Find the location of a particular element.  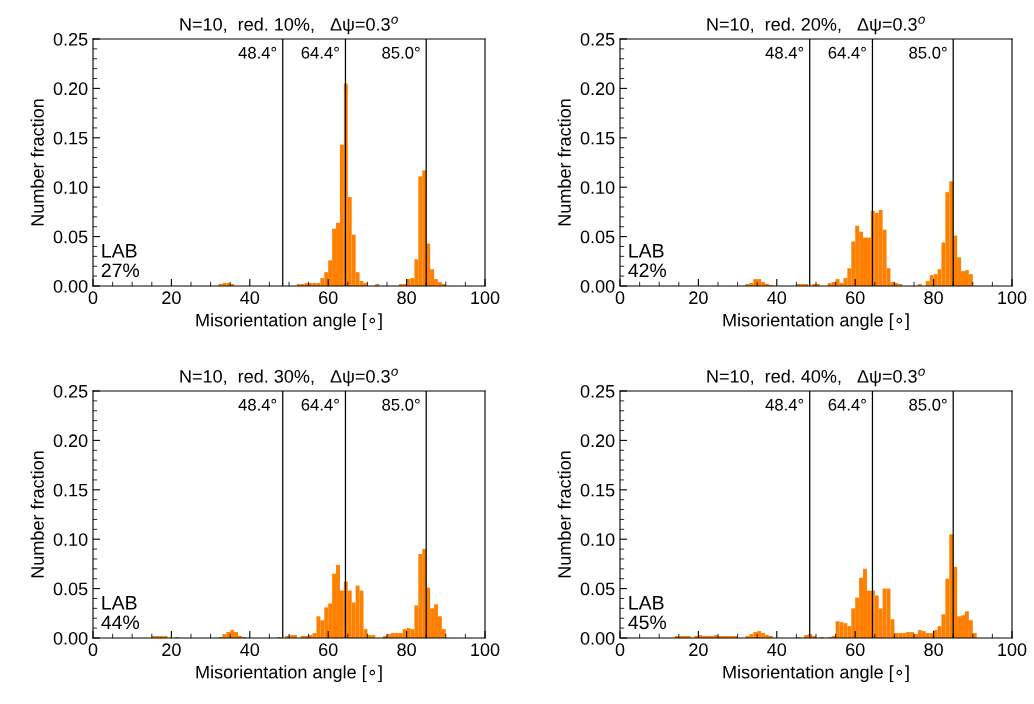

chart-title: N=10, red. 40%, Δψ=0.3$^{o}$ is located at coordinates (816, 377).